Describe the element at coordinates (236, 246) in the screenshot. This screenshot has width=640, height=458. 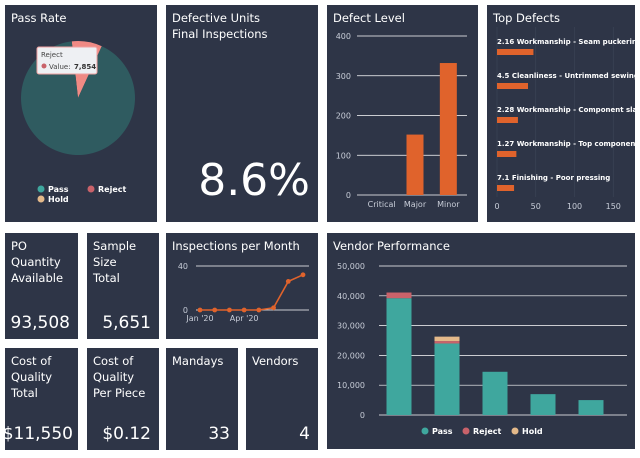
I see `inspections-title: Inspections per Month` at that location.